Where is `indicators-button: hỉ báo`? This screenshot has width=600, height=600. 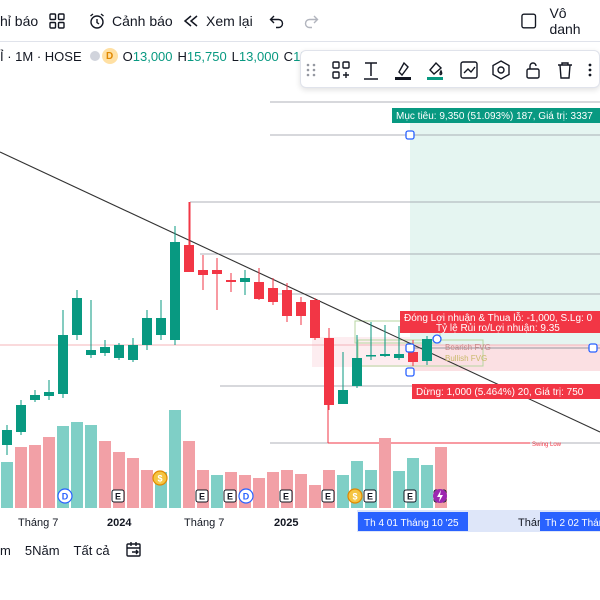
indicators-button: hỉ báo is located at coordinates (19, 21).